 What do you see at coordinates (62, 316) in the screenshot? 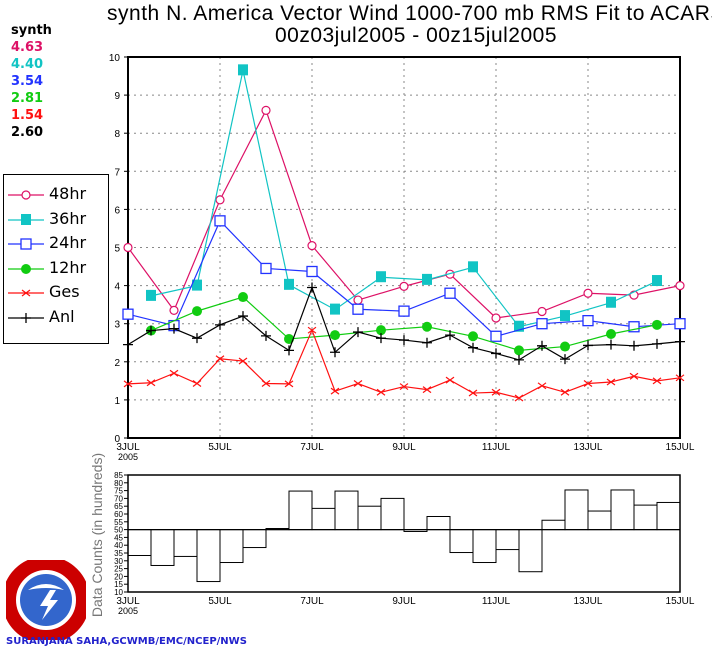
I see `legend-label: Anl` at bounding box center [62, 316].